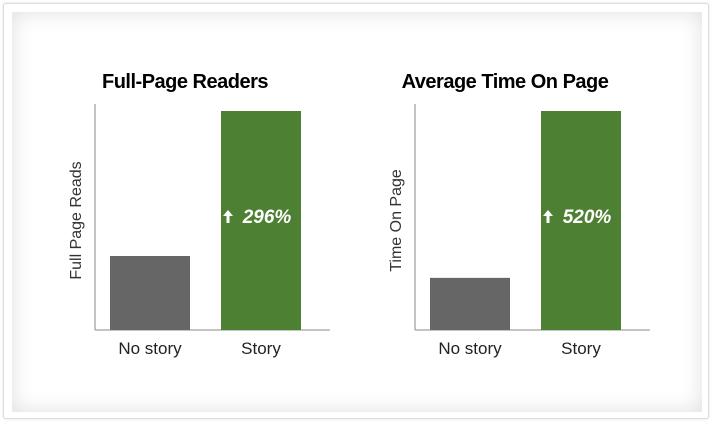 This screenshot has width=714, height=424. I want to click on y-axis-label: Full Page Reads, so click(76, 220).